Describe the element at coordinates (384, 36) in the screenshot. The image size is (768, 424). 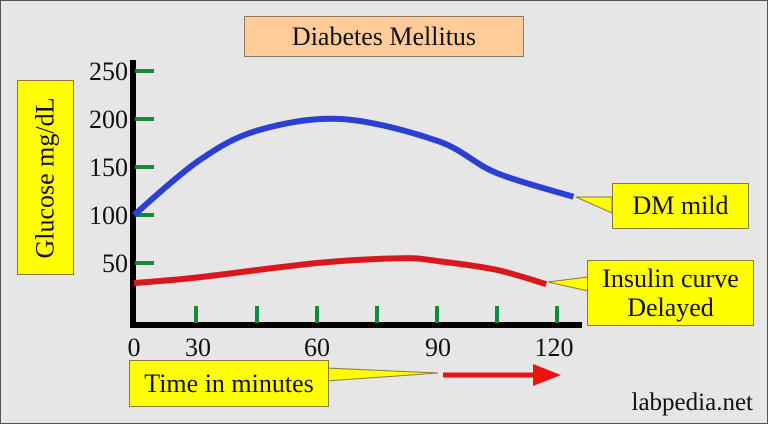
I see `chart-title: Diabetes Mellitus` at that location.